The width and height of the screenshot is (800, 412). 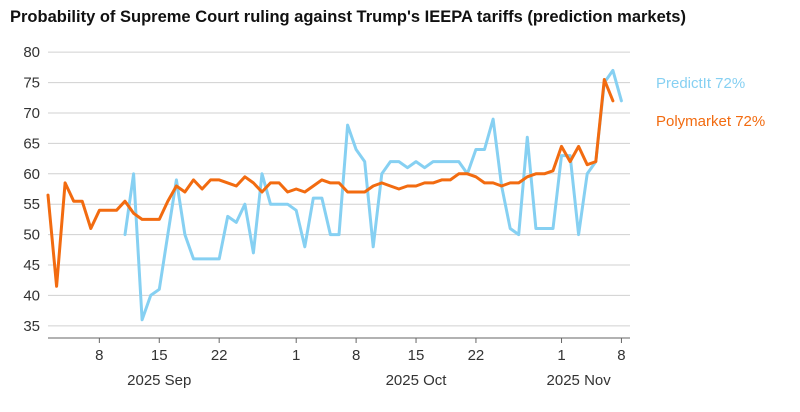 I want to click on x-axis, so click(x=339, y=340).